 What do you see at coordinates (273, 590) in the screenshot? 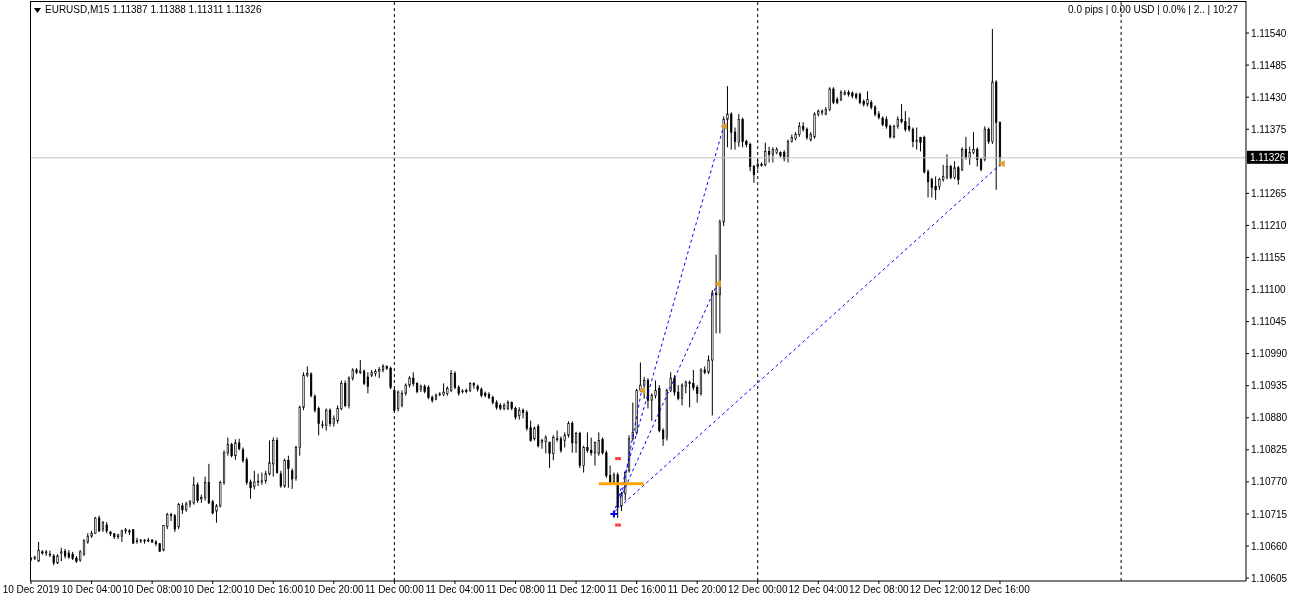
I see `x-tick-label: 10 Dec 16:00` at bounding box center [273, 590].